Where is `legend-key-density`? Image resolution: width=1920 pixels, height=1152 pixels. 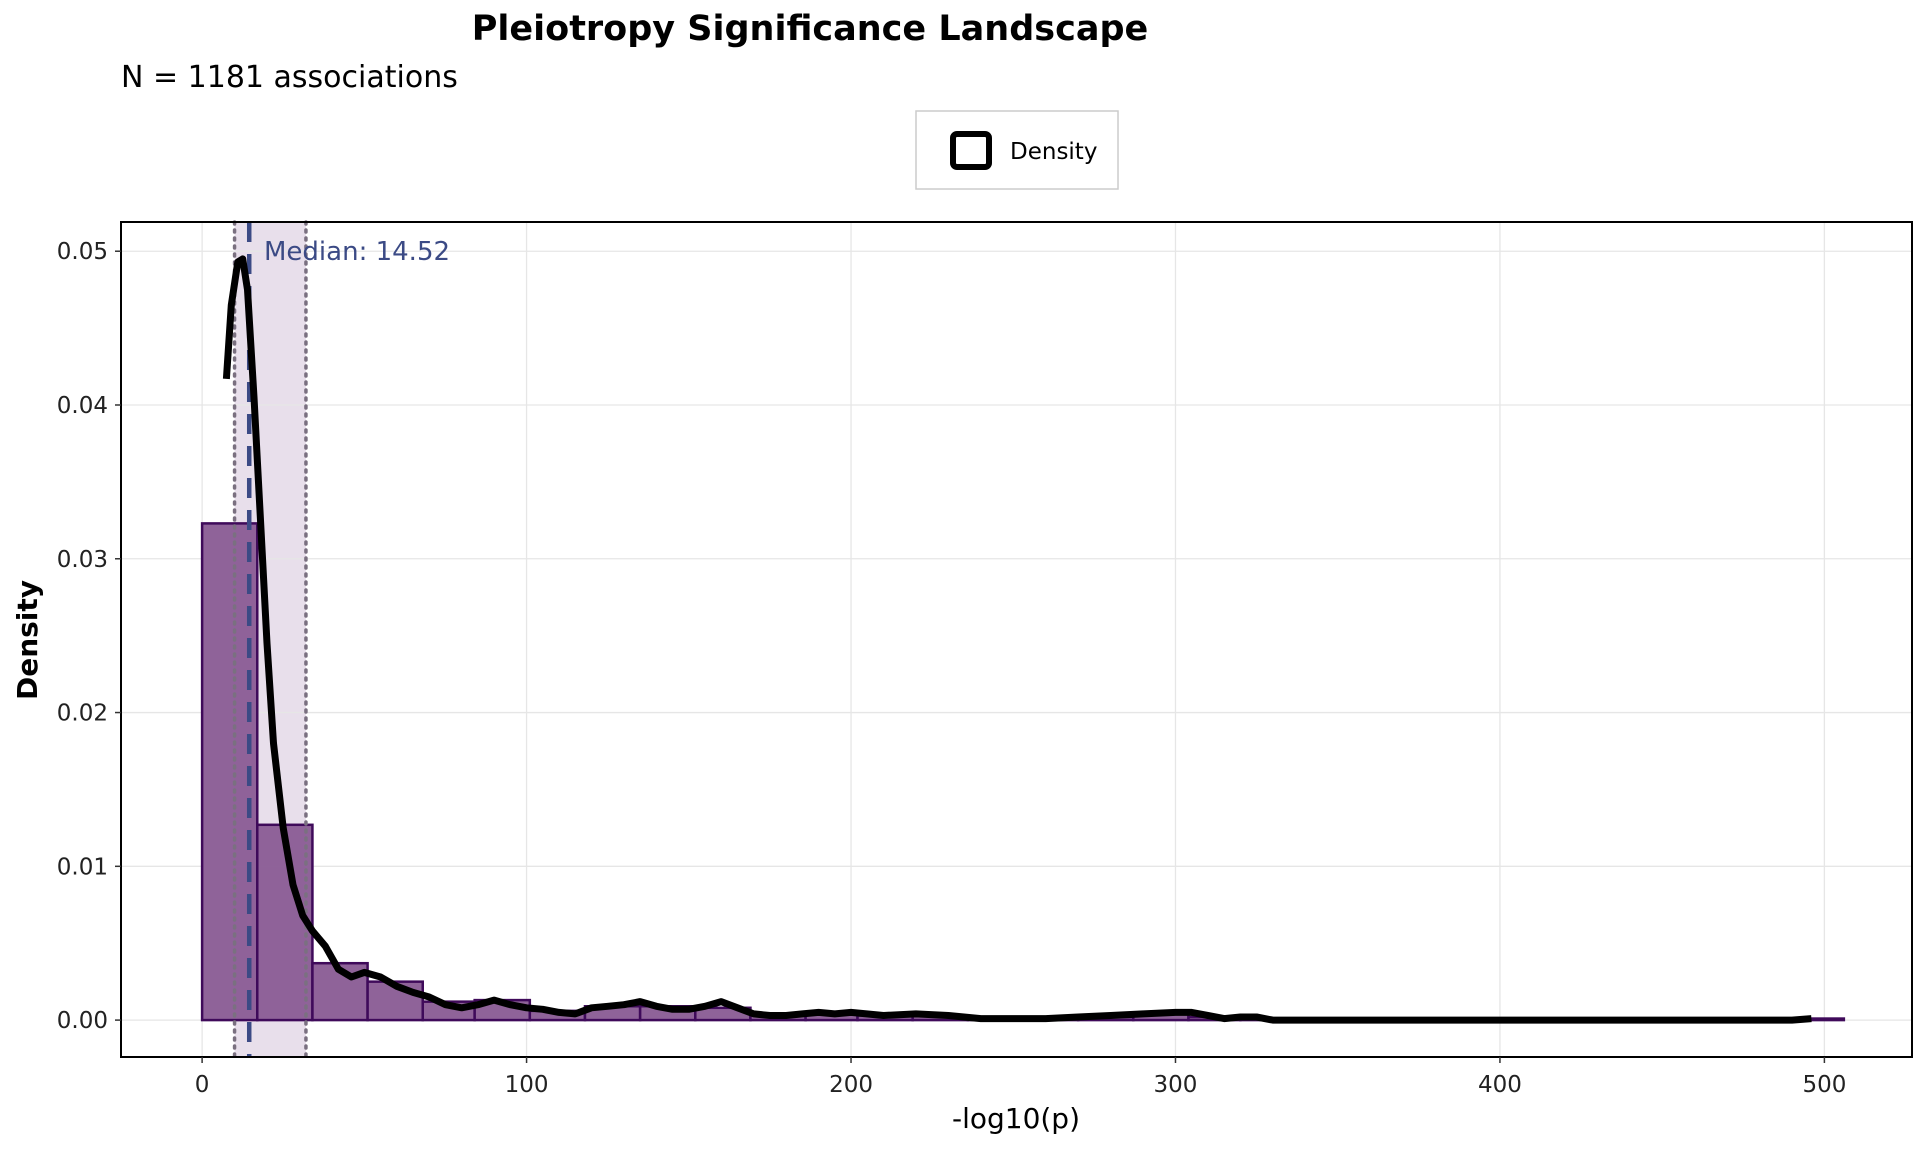
legend-key-density is located at coordinates (971, 150).